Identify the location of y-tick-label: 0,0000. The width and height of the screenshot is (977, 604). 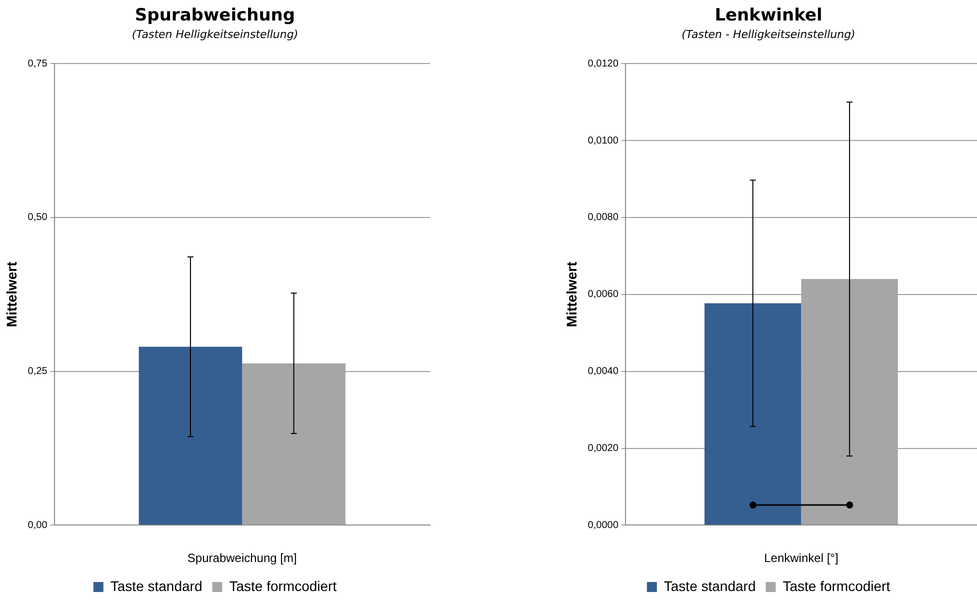
(603, 525).